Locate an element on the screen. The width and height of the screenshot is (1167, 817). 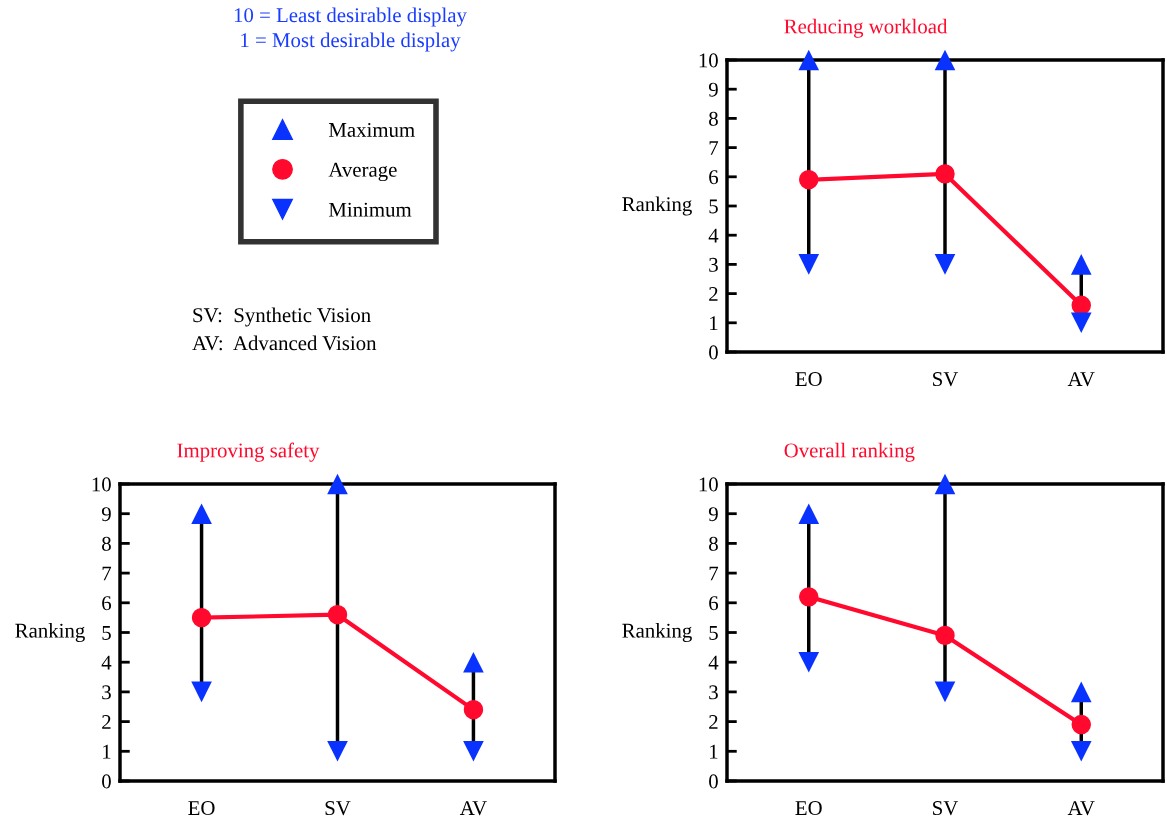
legend-label: Maximum is located at coordinates (371, 129).